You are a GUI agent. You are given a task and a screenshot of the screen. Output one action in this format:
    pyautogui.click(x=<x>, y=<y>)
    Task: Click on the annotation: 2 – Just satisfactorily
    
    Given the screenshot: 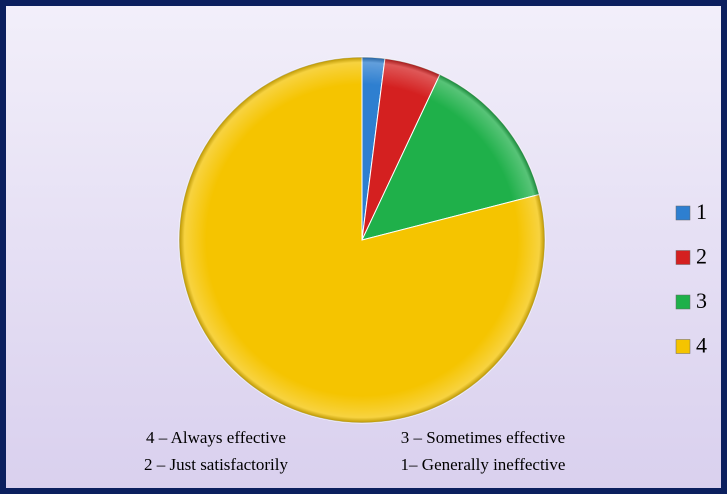 What is the action you would take?
    pyautogui.click(x=216, y=464)
    